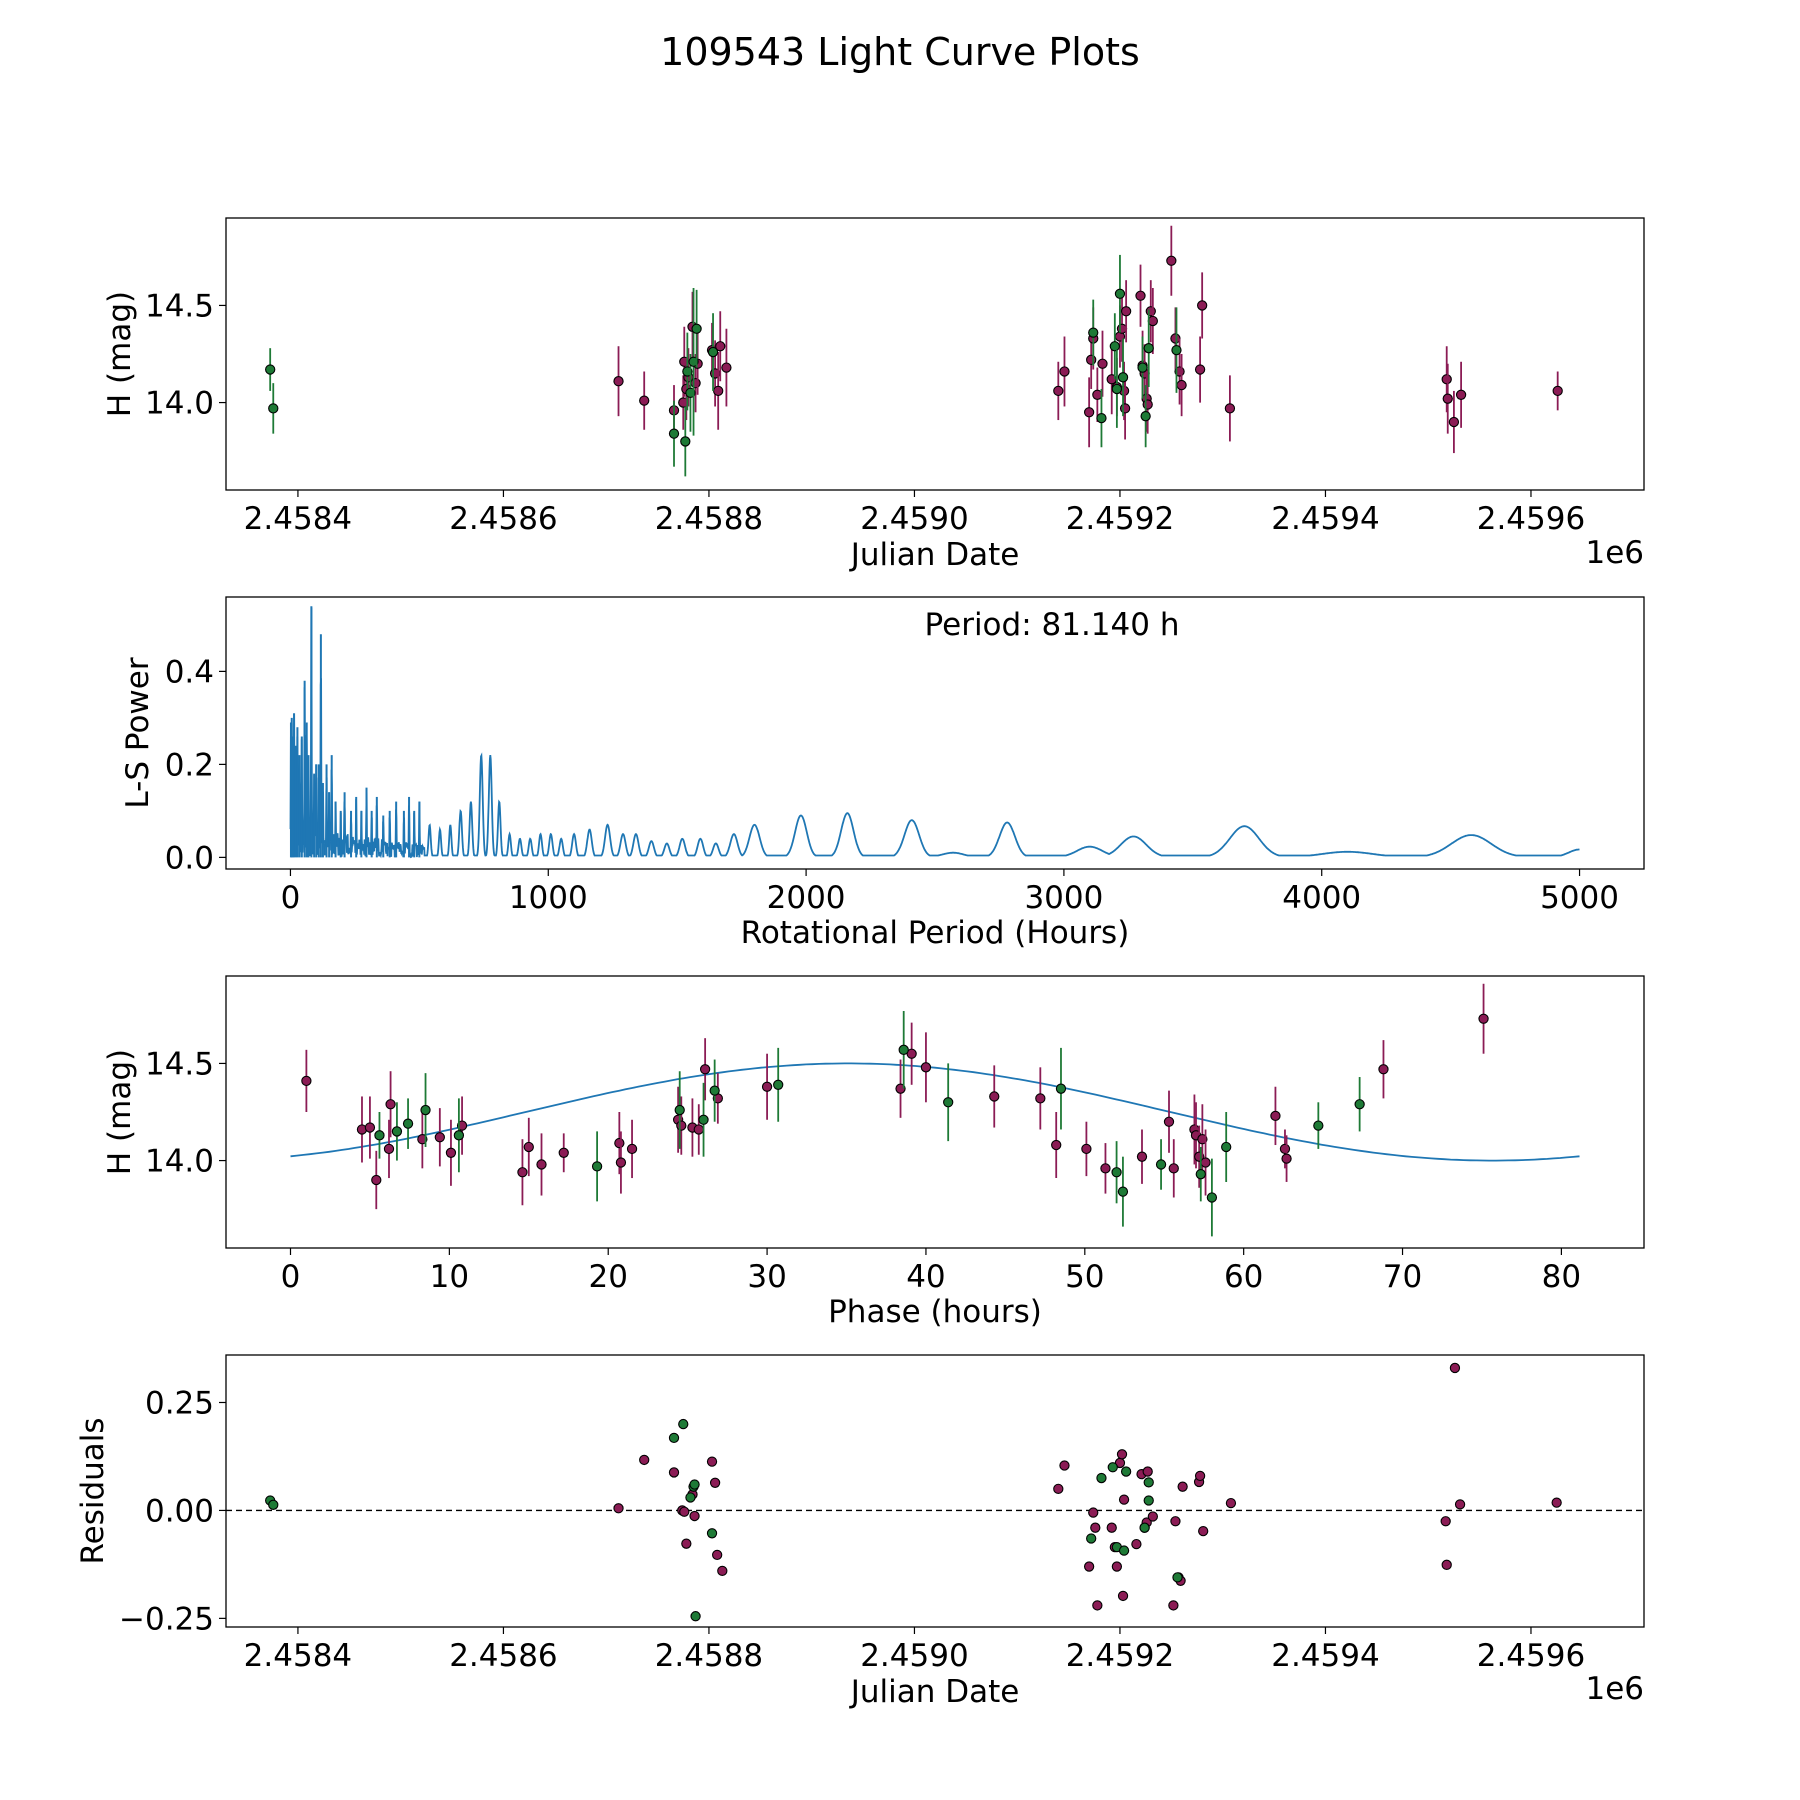 Image resolution: width=1800 pixels, height=1800 pixels. I want to click on lc-axes-frame, so click(935, 354).